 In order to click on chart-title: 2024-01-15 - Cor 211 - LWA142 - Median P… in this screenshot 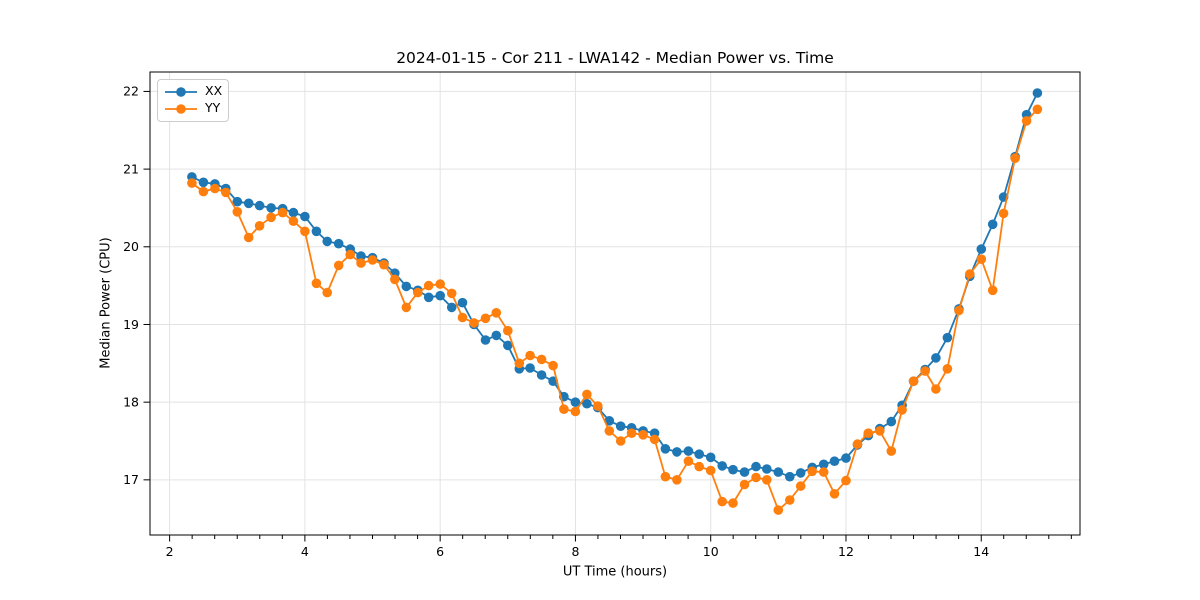, I will do `click(615, 58)`.